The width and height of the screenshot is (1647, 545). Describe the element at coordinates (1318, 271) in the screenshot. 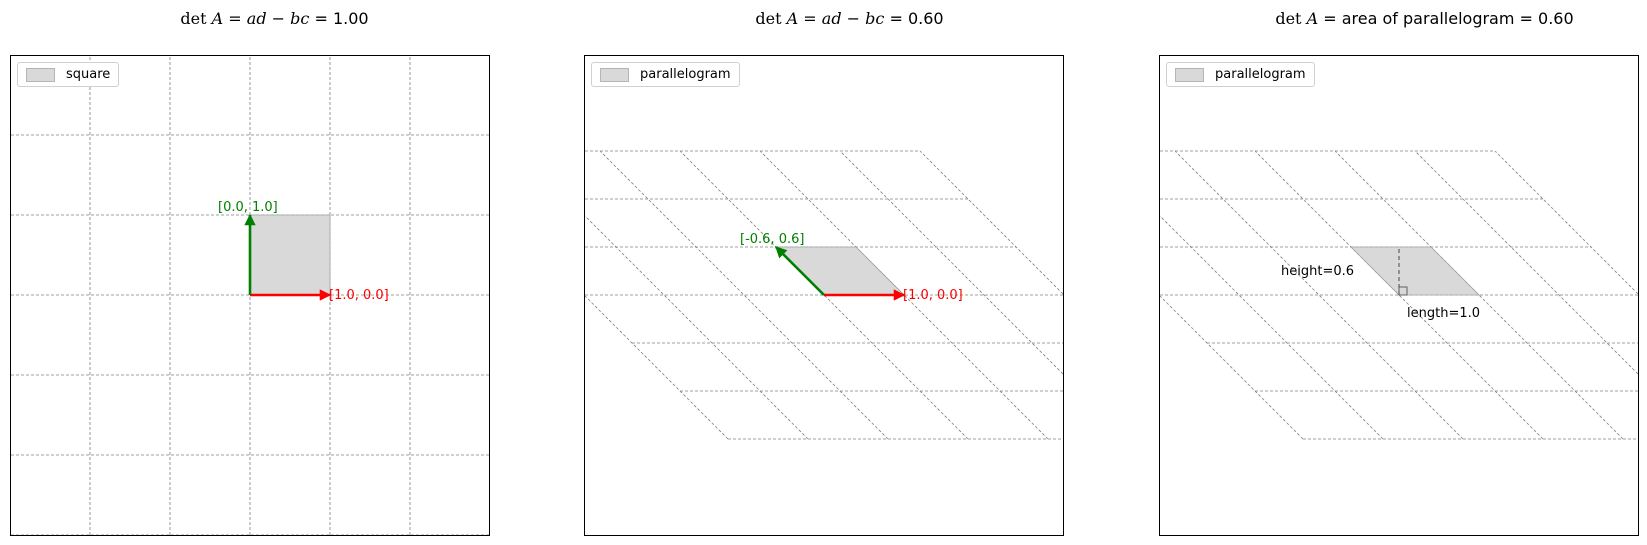

I see `height-label: height=0.6` at that location.